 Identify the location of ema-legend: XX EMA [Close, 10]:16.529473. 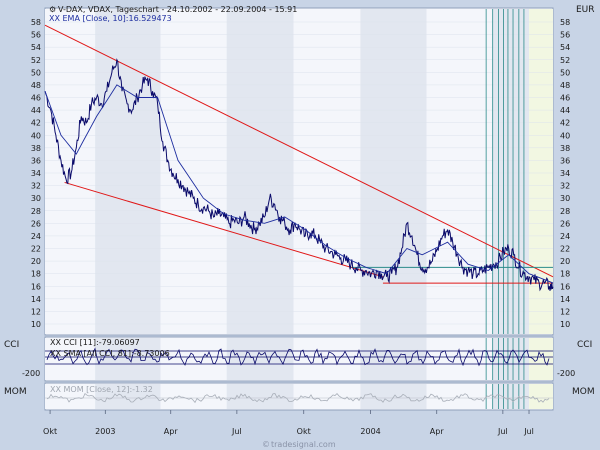
(110, 18).